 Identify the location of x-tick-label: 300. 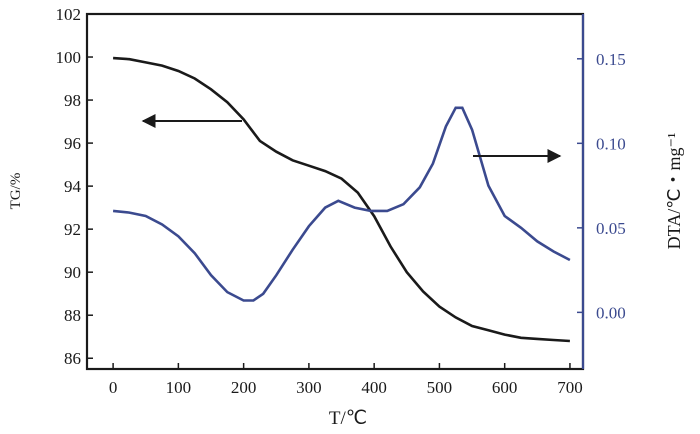
(309, 387).